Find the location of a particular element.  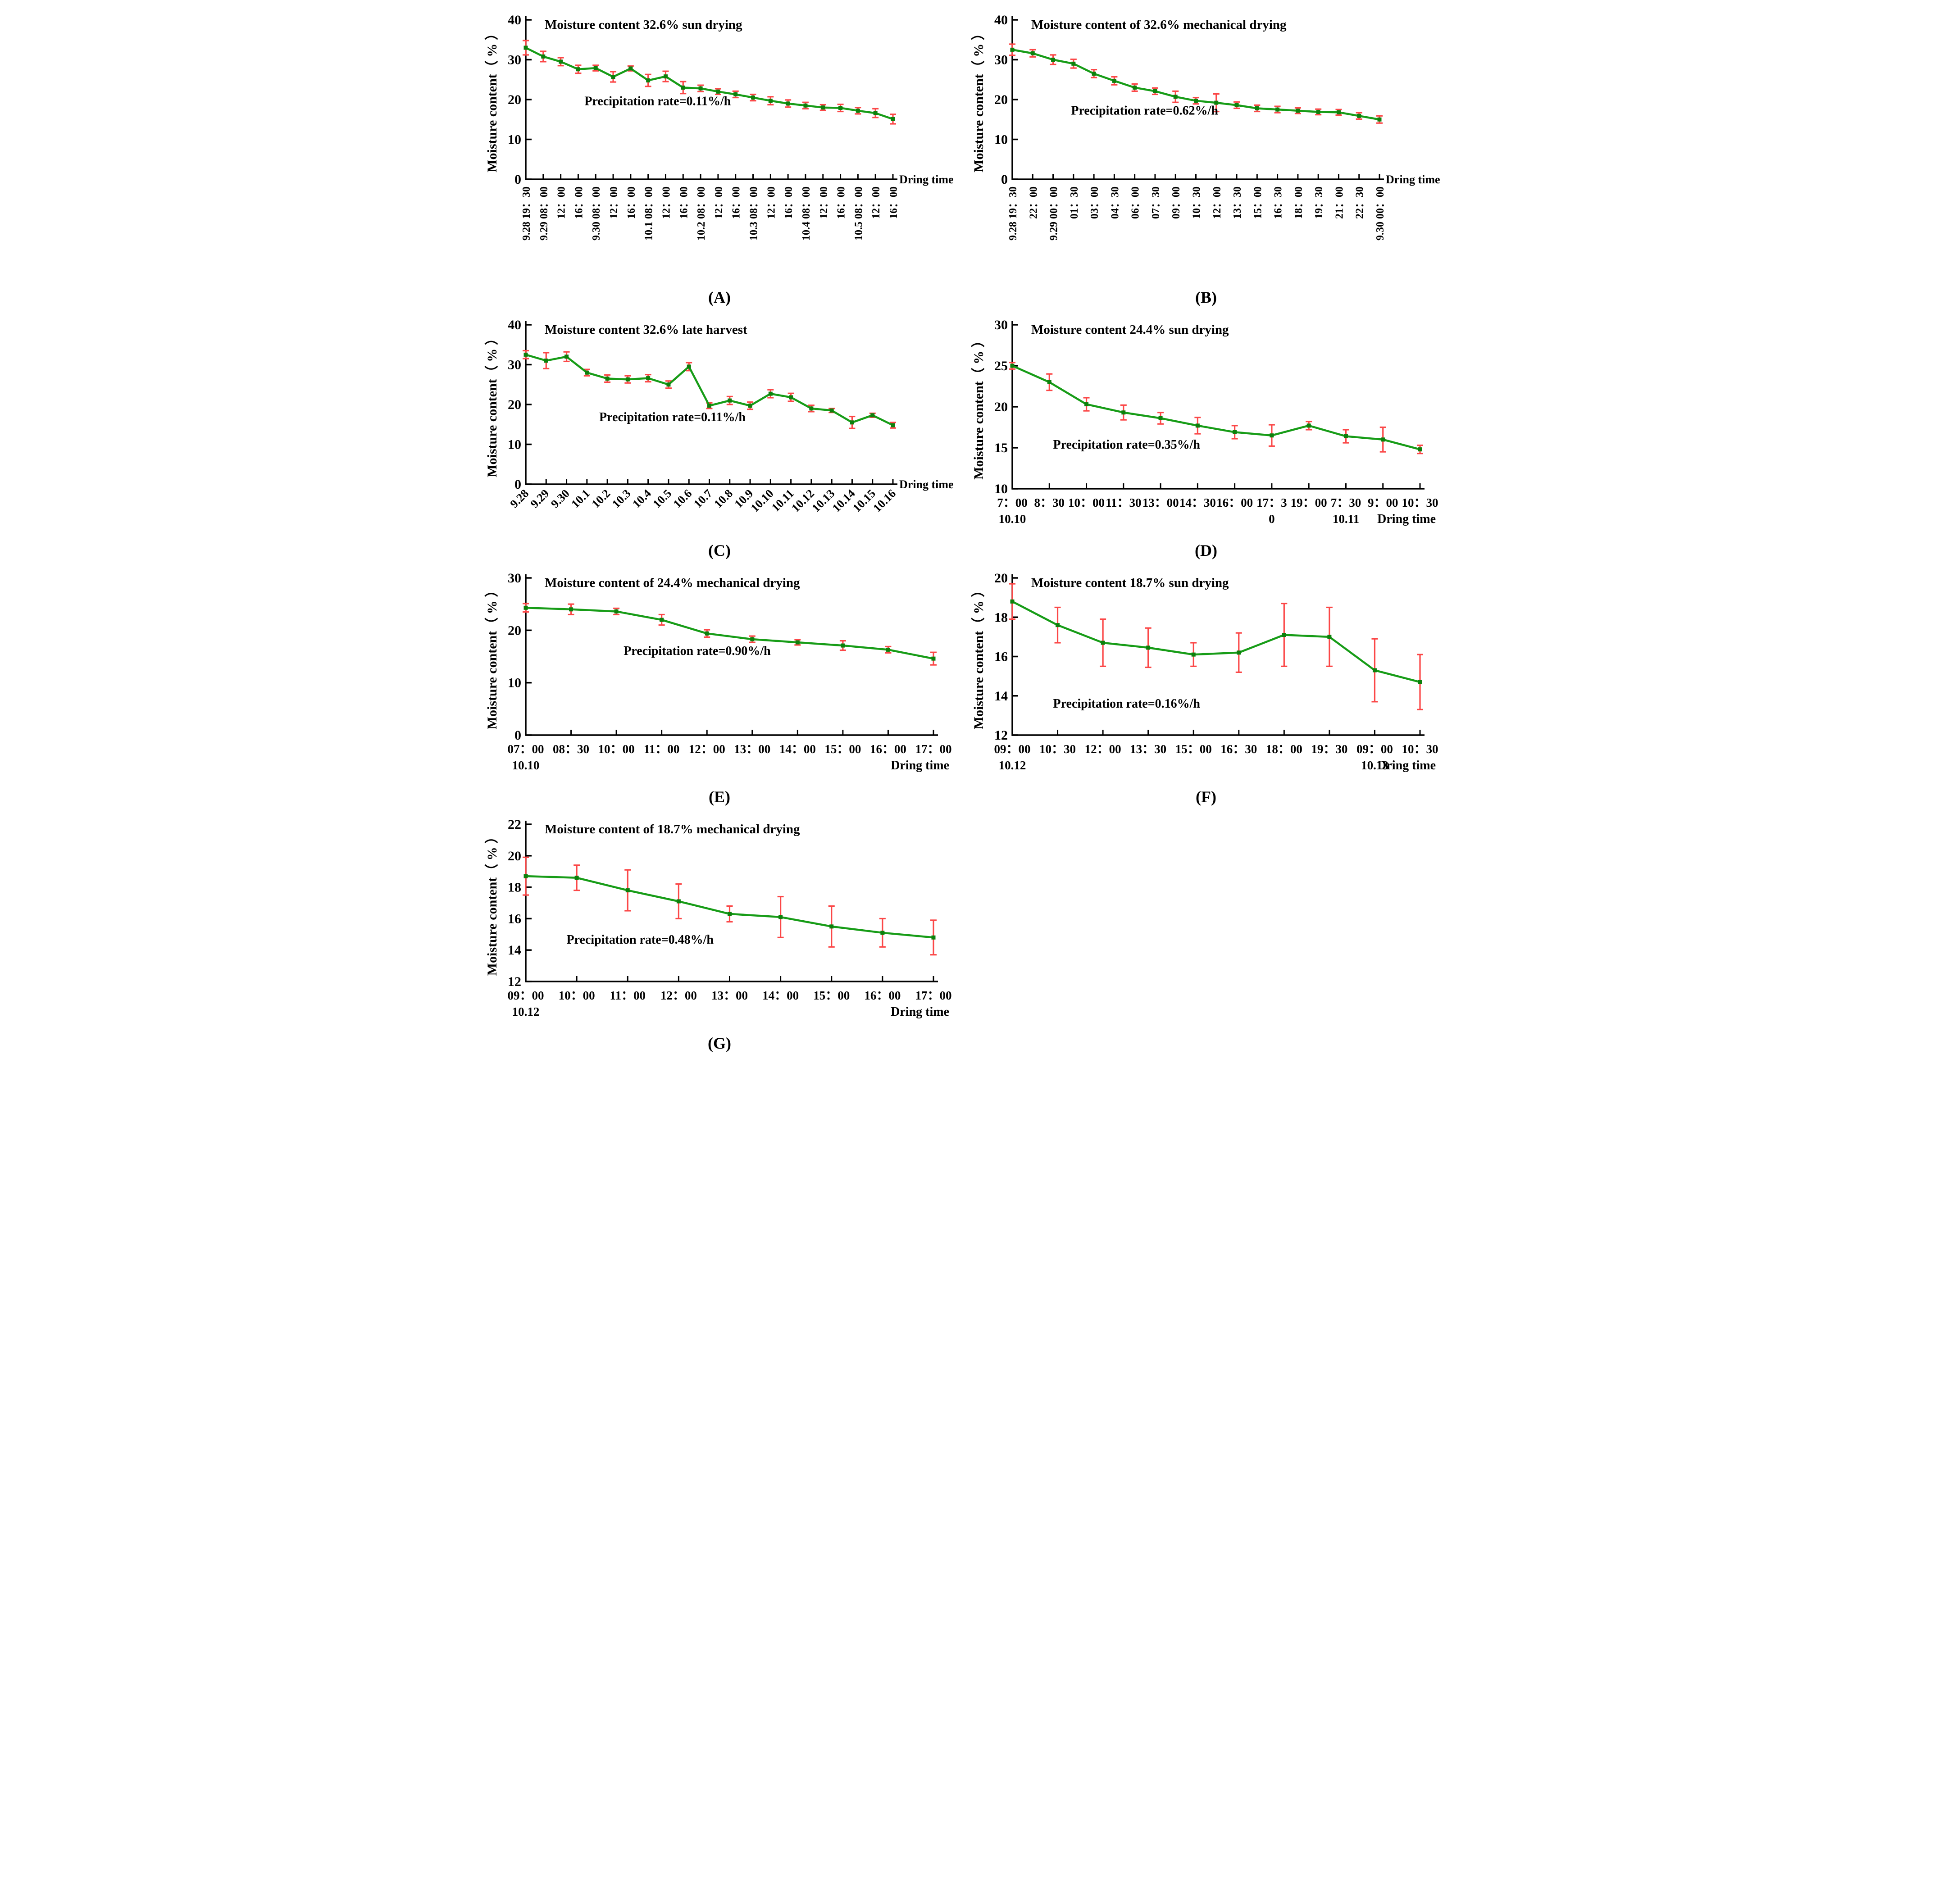

x-tick-label: 01：30 is located at coordinates (1075, 202).